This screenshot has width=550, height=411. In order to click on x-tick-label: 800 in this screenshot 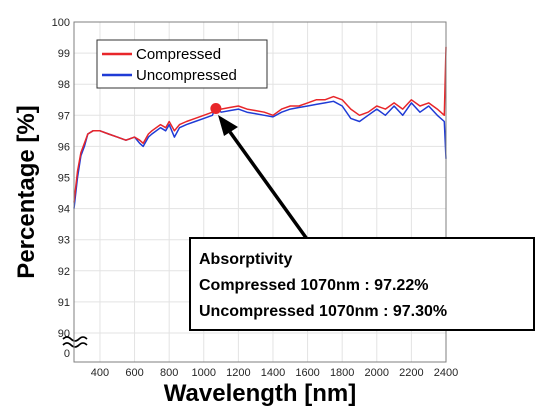, I will do `click(169, 373)`.